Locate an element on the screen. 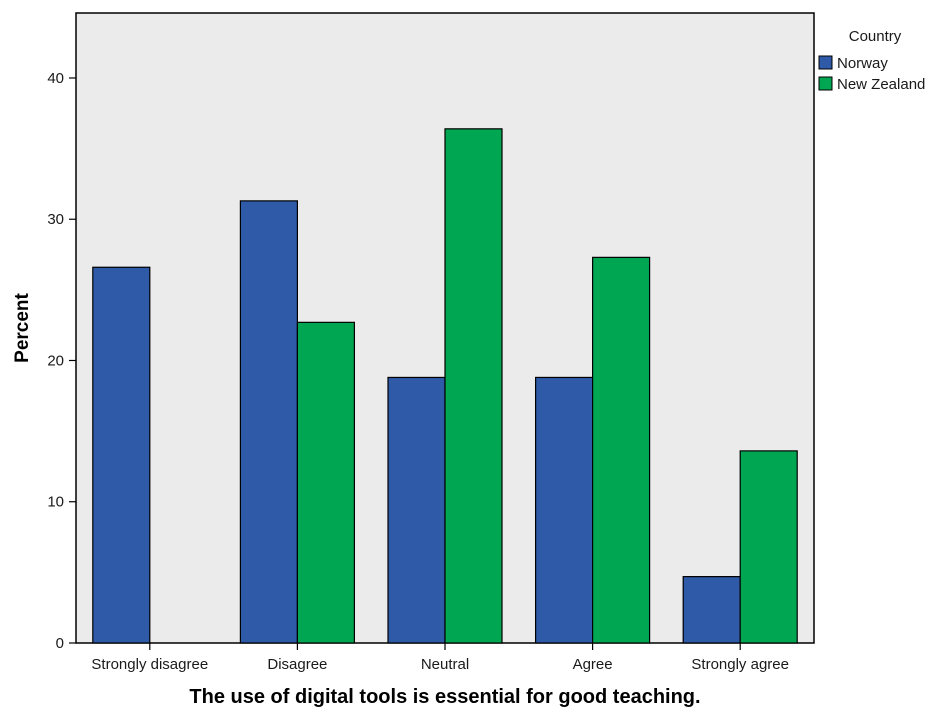  y-tick-label: 30 is located at coordinates (55, 219).